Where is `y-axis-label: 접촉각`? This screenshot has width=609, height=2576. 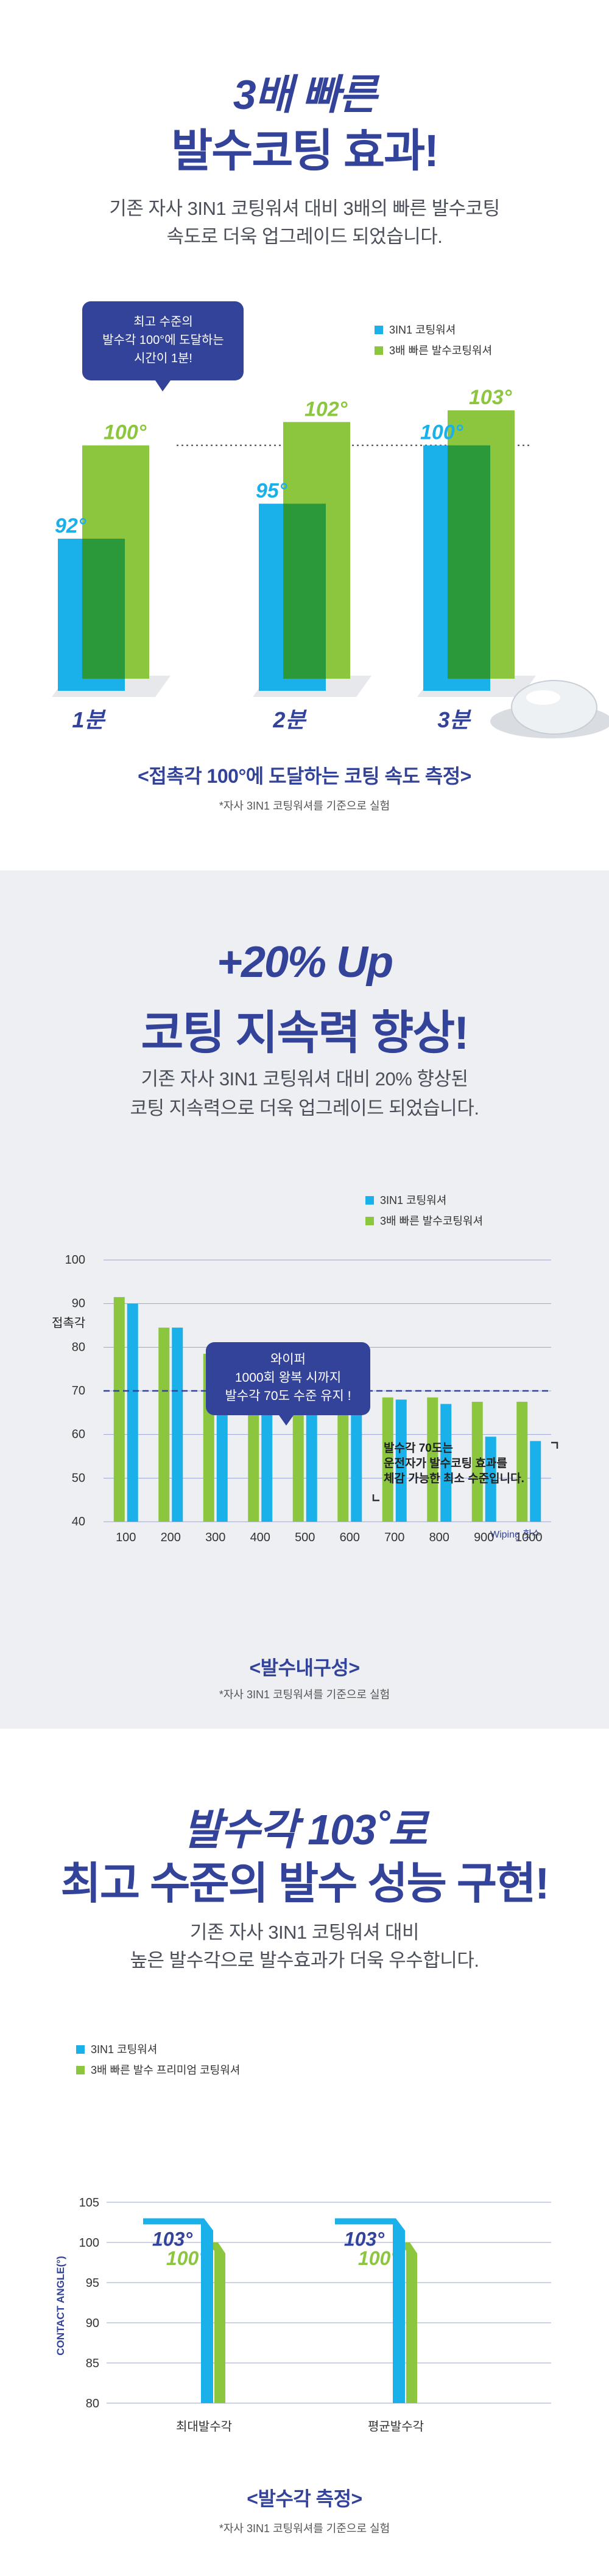
y-axis-label: 접촉각 is located at coordinates (68, 1323).